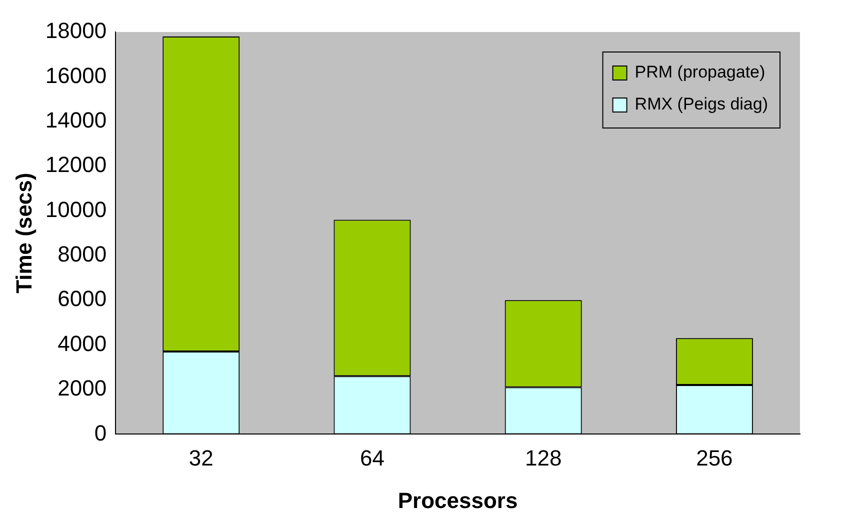 The height and width of the screenshot is (527, 848). I want to click on x-tick-label: 32, so click(201, 457).